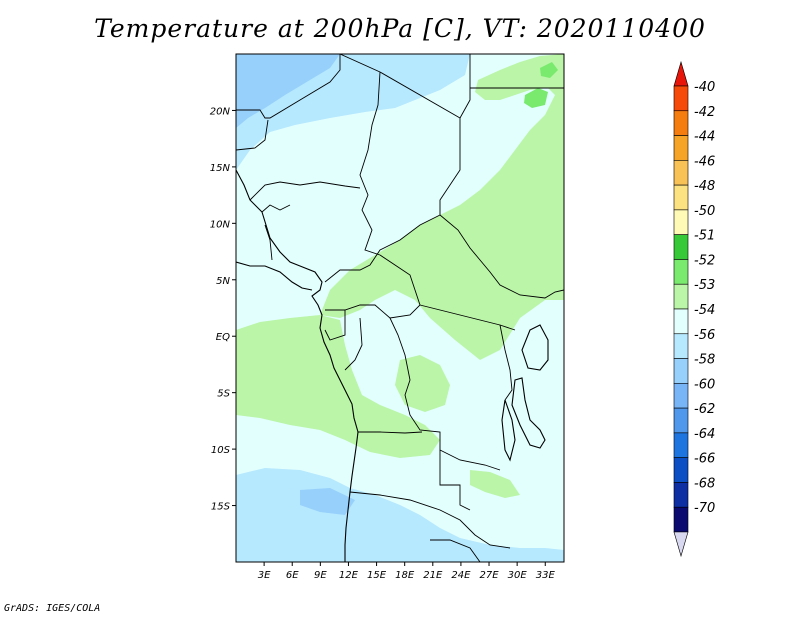 The image size is (800, 618). What do you see at coordinates (327, 501) in the screenshot?
I see `band-58-south` at bounding box center [327, 501].